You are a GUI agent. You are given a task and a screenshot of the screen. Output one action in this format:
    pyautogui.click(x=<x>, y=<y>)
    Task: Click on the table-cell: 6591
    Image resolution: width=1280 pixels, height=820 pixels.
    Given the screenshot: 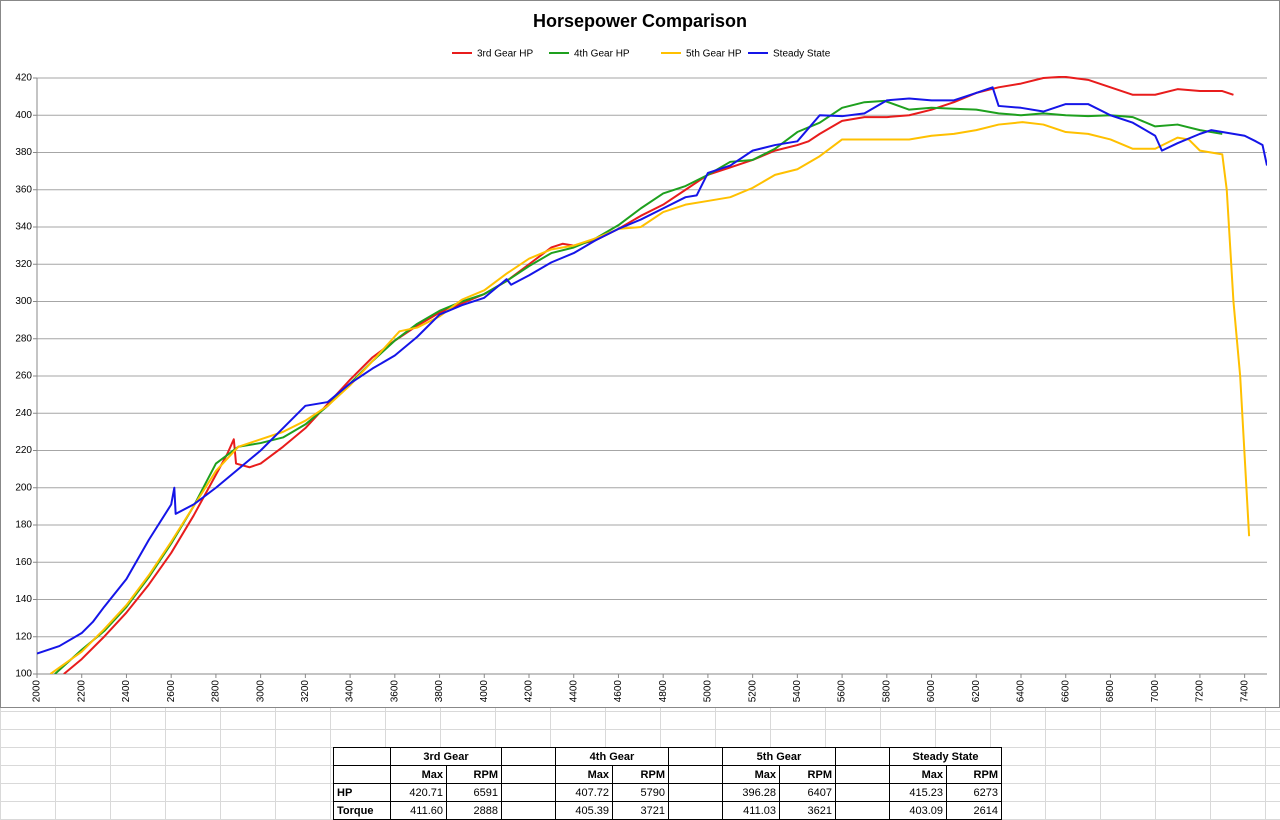 What is the action you would take?
    pyautogui.click(x=474, y=792)
    